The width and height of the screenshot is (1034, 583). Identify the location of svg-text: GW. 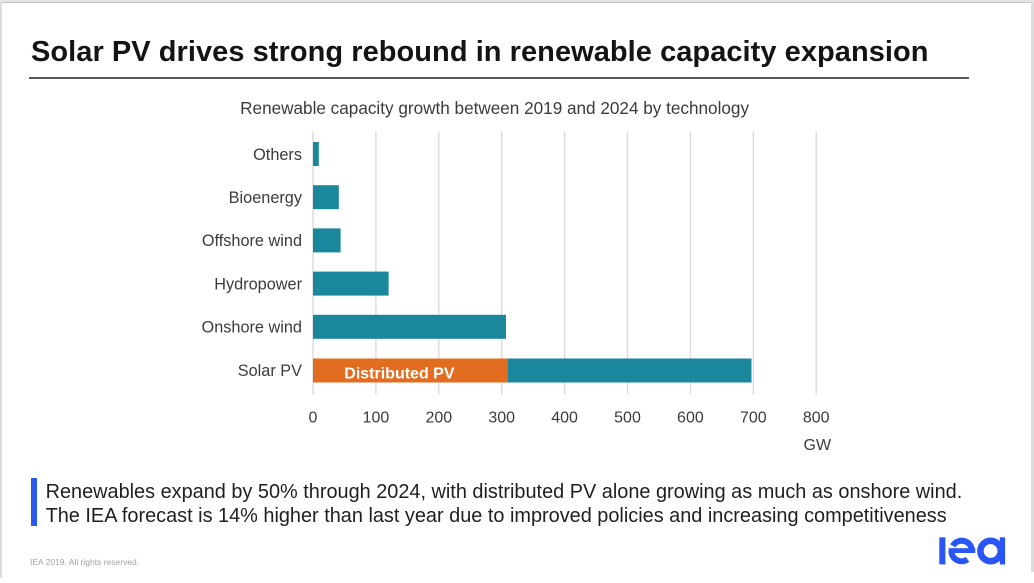
(818, 445).